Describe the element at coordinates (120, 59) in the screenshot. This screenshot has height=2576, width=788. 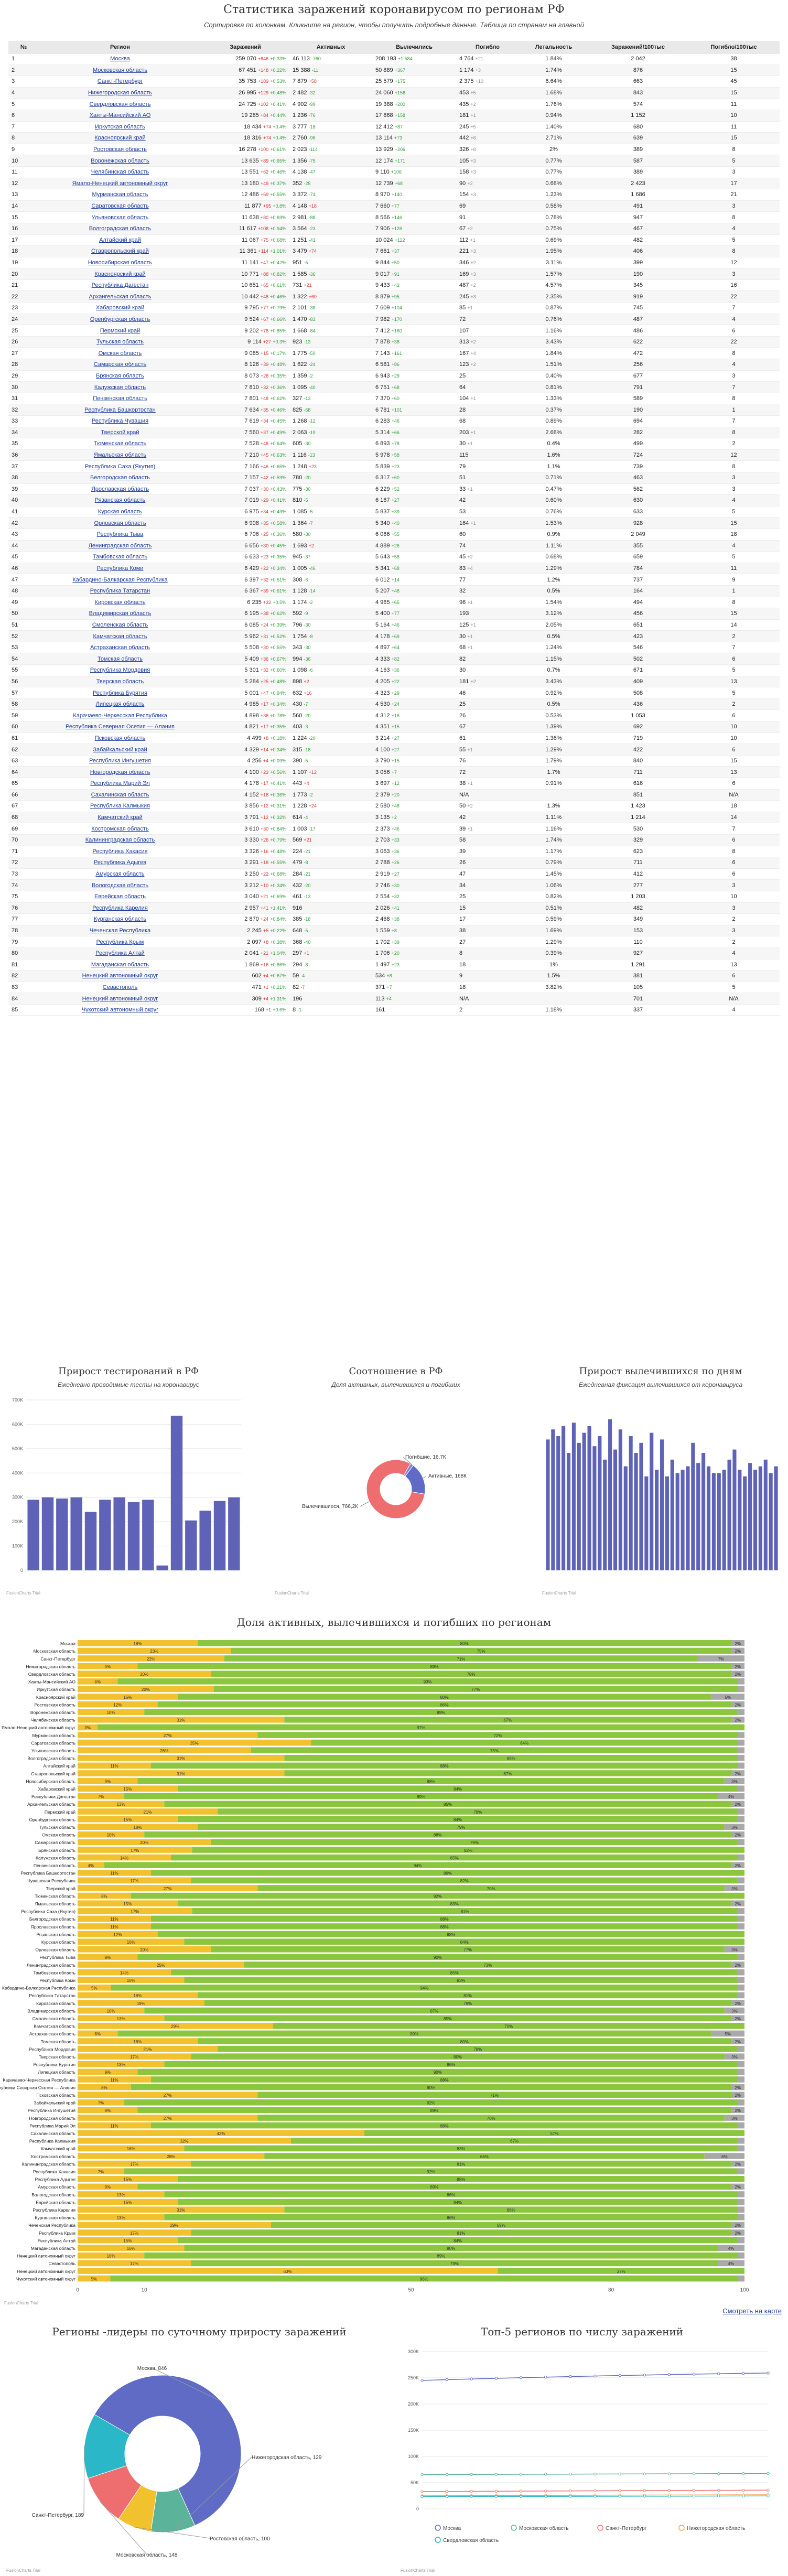
I see `region-link: Москва` at that location.